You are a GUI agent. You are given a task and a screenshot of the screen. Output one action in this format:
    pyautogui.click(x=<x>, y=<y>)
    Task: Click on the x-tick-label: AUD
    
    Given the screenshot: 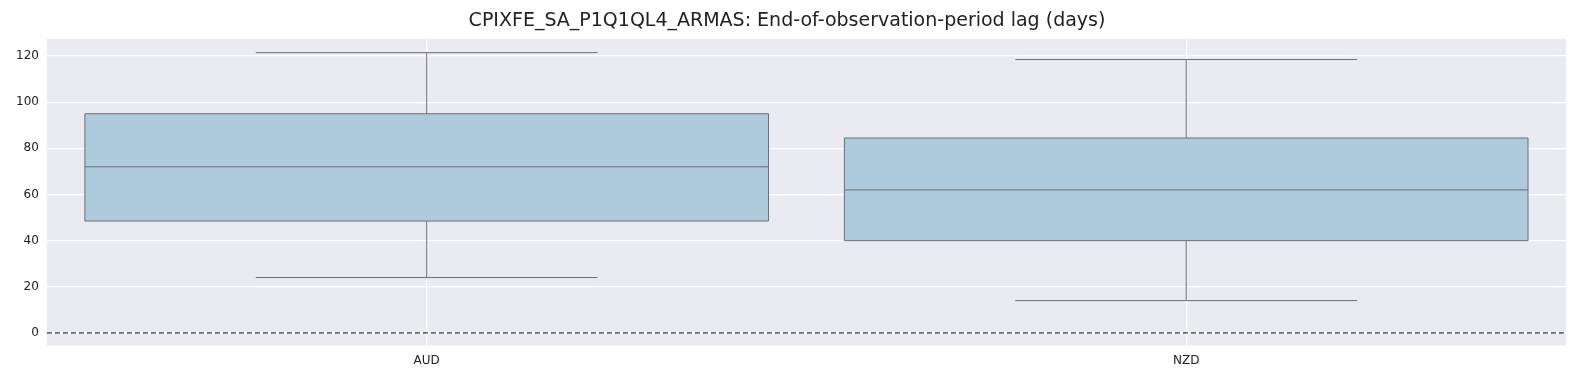 What is the action you would take?
    pyautogui.click(x=426, y=359)
    